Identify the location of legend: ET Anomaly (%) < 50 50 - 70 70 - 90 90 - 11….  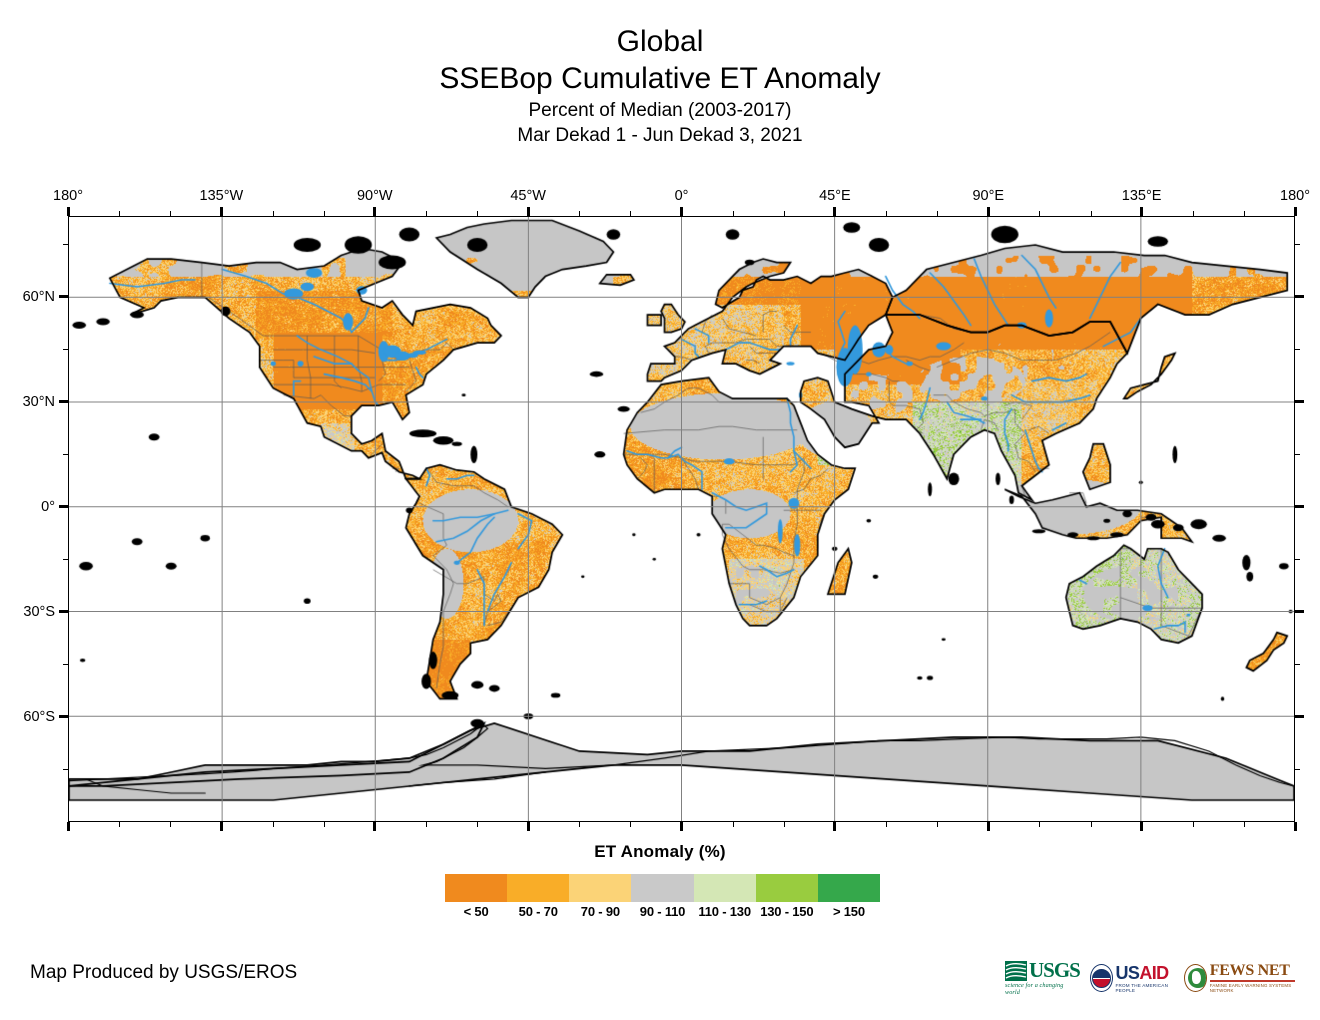
(660, 880).